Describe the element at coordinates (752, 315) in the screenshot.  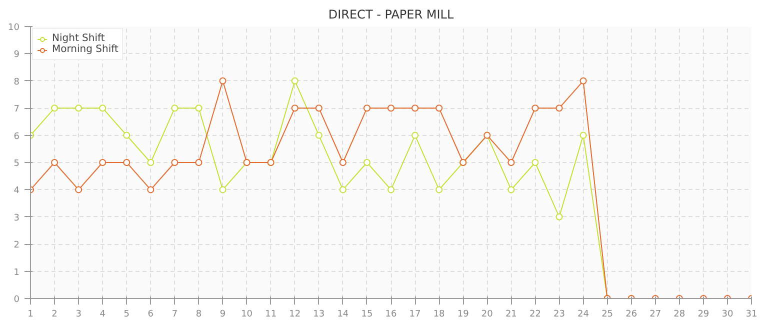
I see `x-tick-label: 31` at that location.